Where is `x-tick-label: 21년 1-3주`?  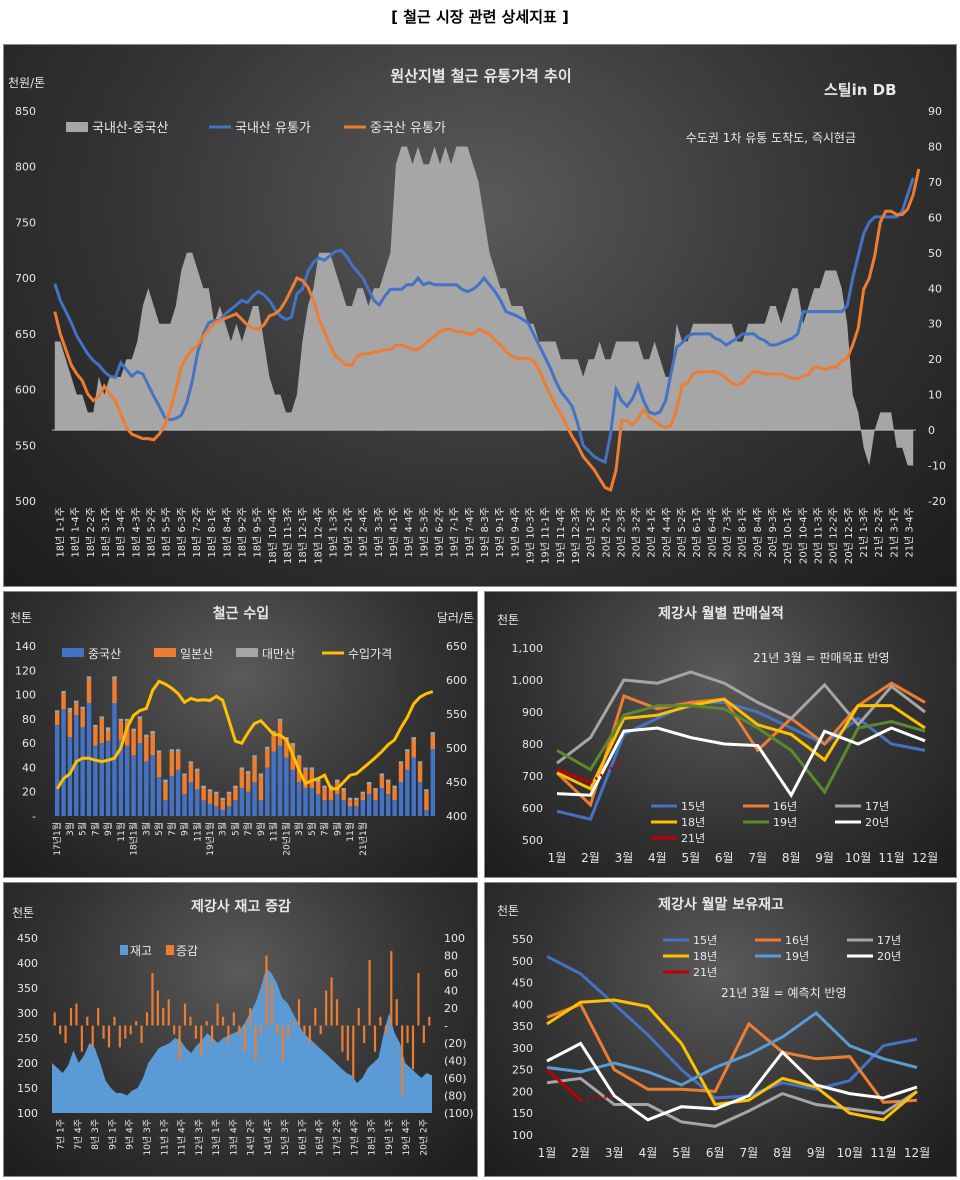 x-tick-label: 21년 1-3주 is located at coordinates (864, 532).